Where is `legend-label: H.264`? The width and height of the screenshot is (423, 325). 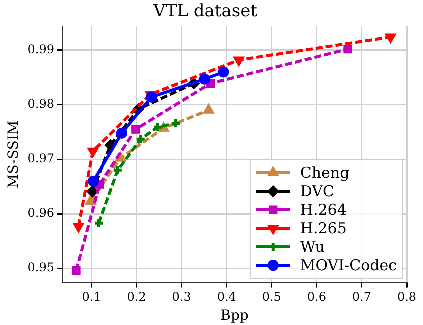
legend-label: H.264 is located at coordinates (323, 209).